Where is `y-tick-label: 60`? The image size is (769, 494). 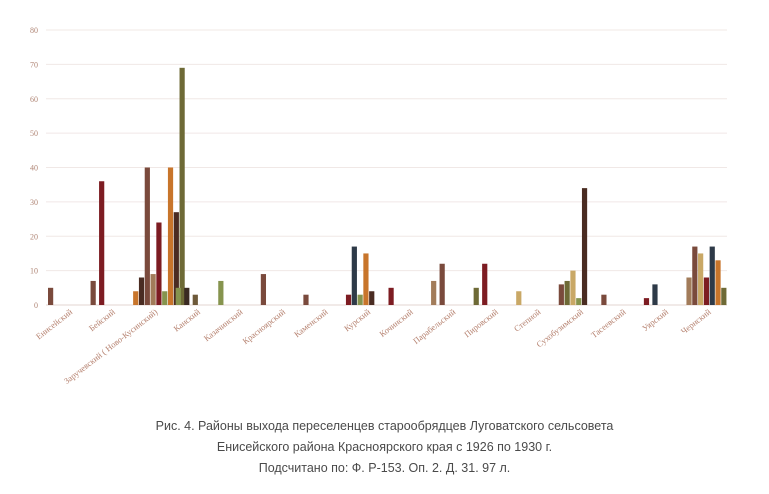
y-tick-label: 60 is located at coordinates (34, 99).